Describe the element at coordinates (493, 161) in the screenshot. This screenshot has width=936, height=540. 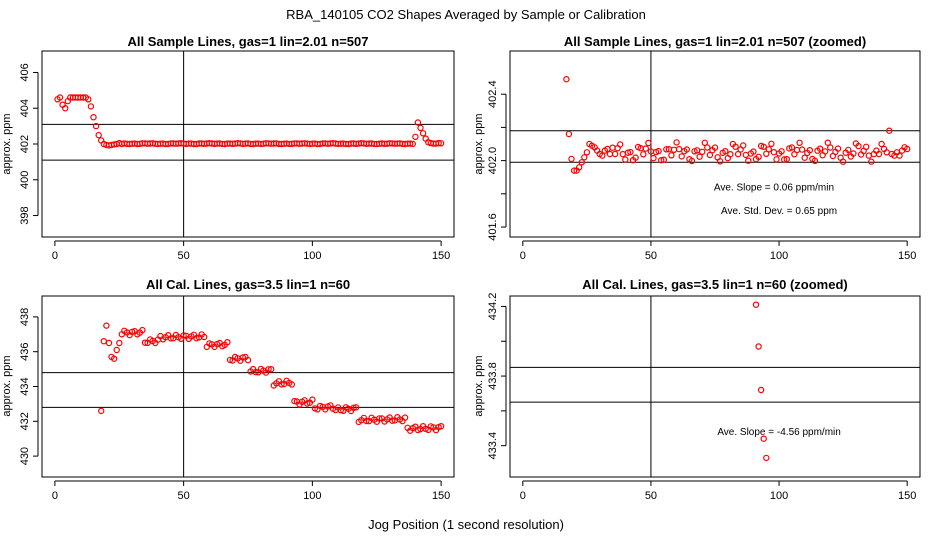
I see `y-tick-label: 402.0` at that location.